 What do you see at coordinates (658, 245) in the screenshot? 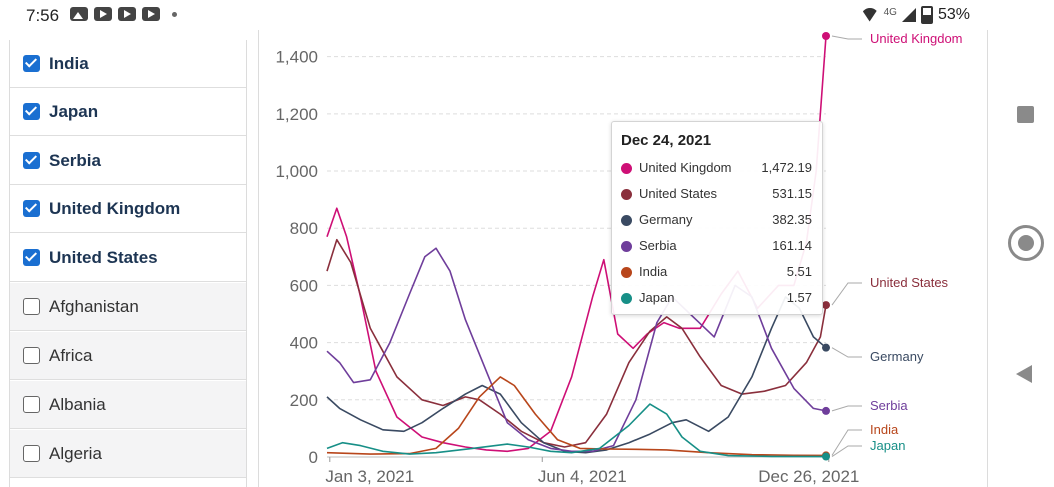
I see `tooltip-series-name: Serbia` at bounding box center [658, 245].